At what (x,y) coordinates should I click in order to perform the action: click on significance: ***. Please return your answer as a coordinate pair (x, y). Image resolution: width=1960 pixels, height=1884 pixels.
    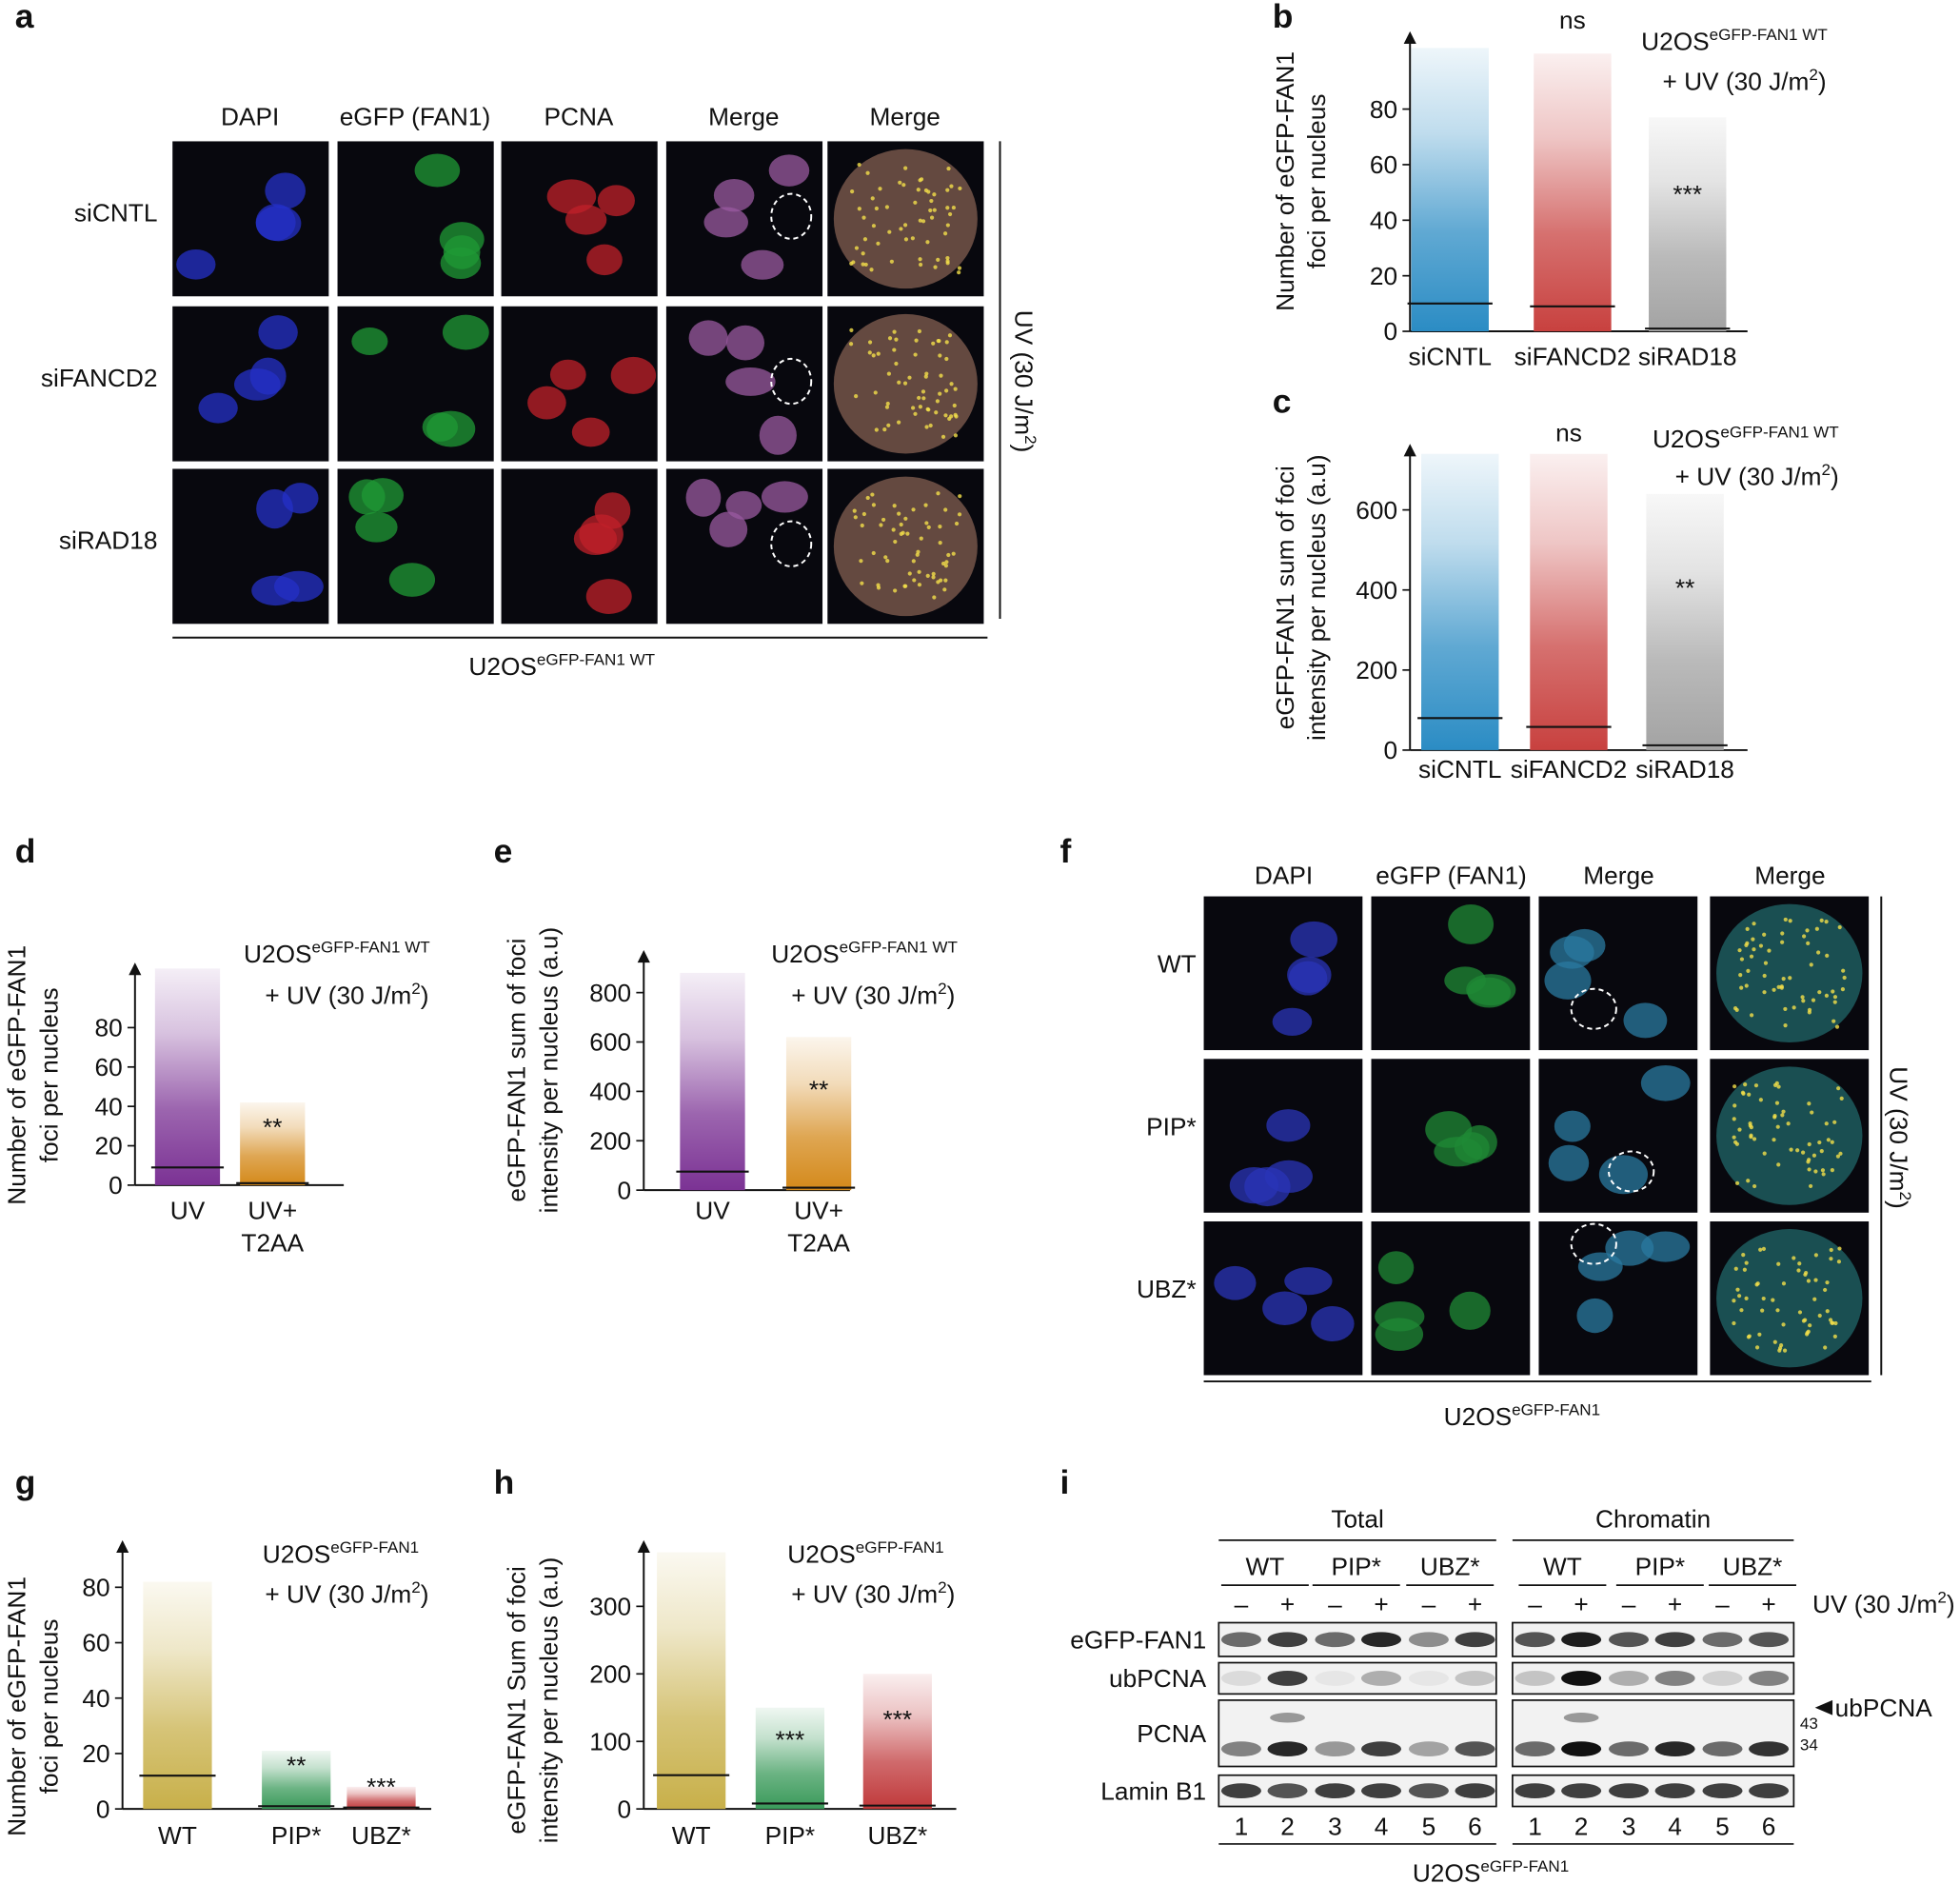
    Looking at the image, I should click on (381, 1787).